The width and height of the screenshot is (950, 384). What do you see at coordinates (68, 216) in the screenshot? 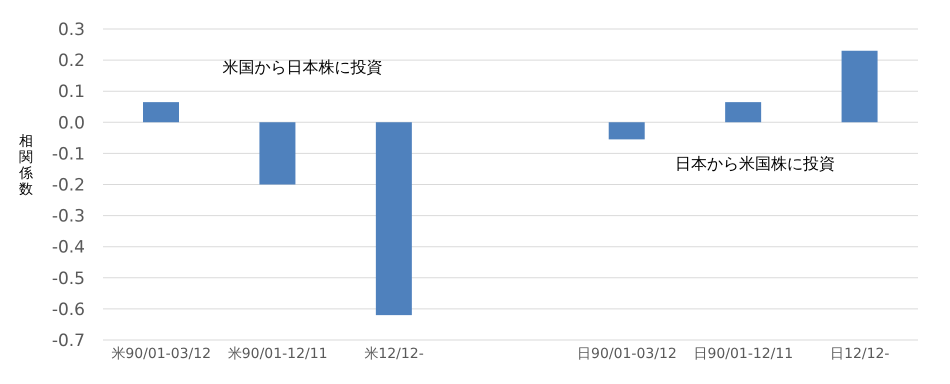
I see `y-tick-label: -0.3` at bounding box center [68, 216].